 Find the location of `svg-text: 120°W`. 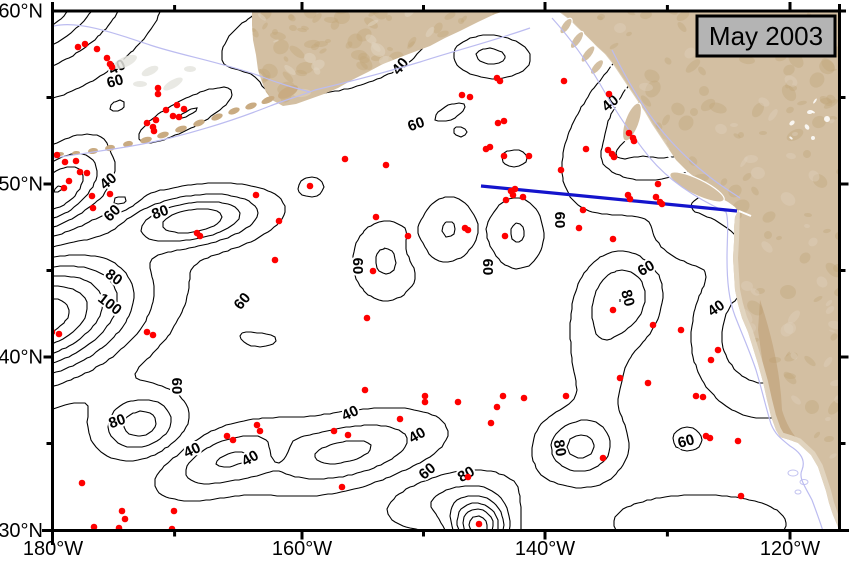

svg-text: 120°W is located at coordinates (790, 549).